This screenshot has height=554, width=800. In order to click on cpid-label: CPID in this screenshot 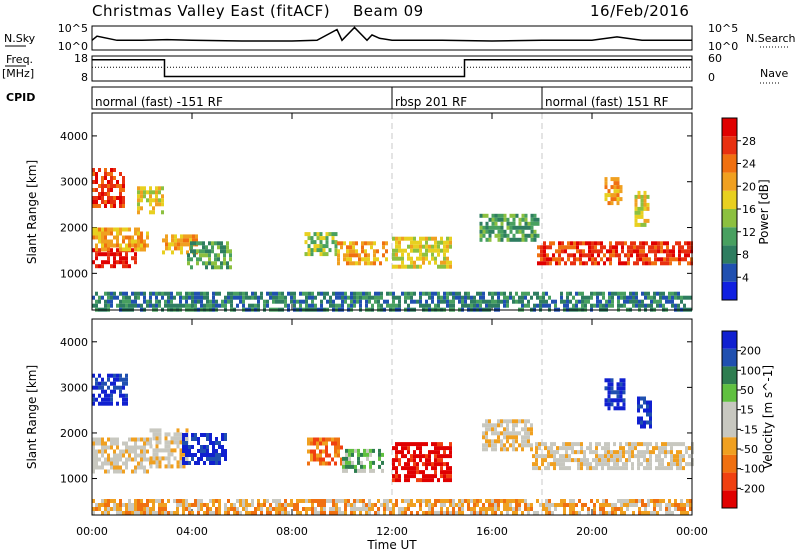, I will do `click(20, 97)`.